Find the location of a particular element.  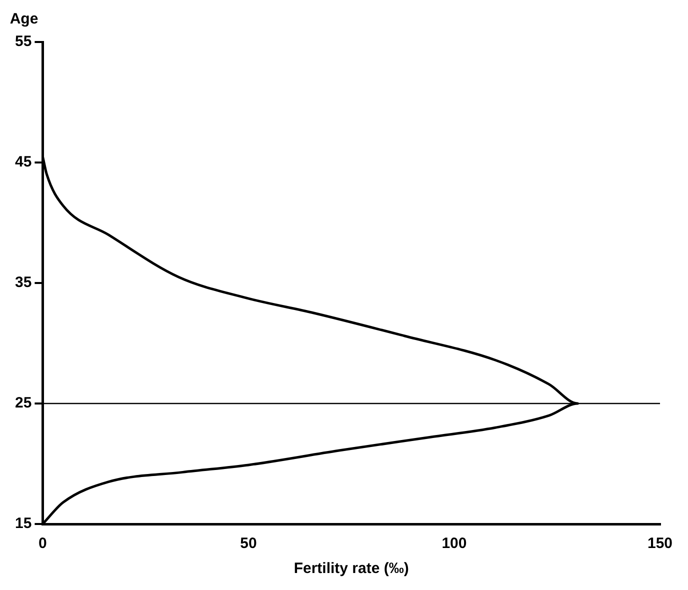

x-tick-label: 50 is located at coordinates (248, 543).